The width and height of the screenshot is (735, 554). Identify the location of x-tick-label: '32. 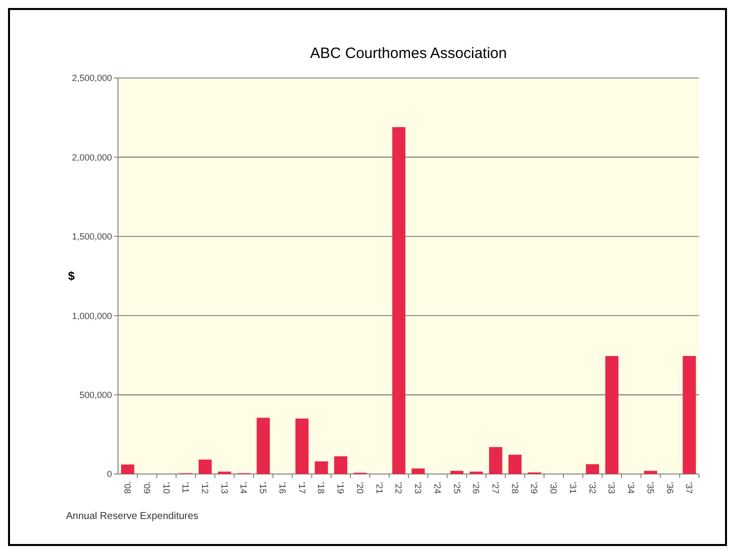
(592, 488).